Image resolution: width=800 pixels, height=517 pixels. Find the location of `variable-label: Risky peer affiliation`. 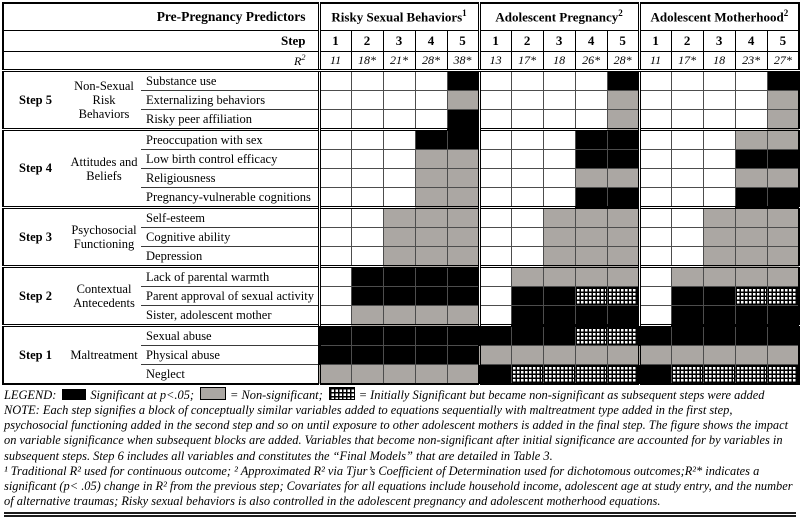

variable-label: Risky peer affiliation is located at coordinates (230, 119).